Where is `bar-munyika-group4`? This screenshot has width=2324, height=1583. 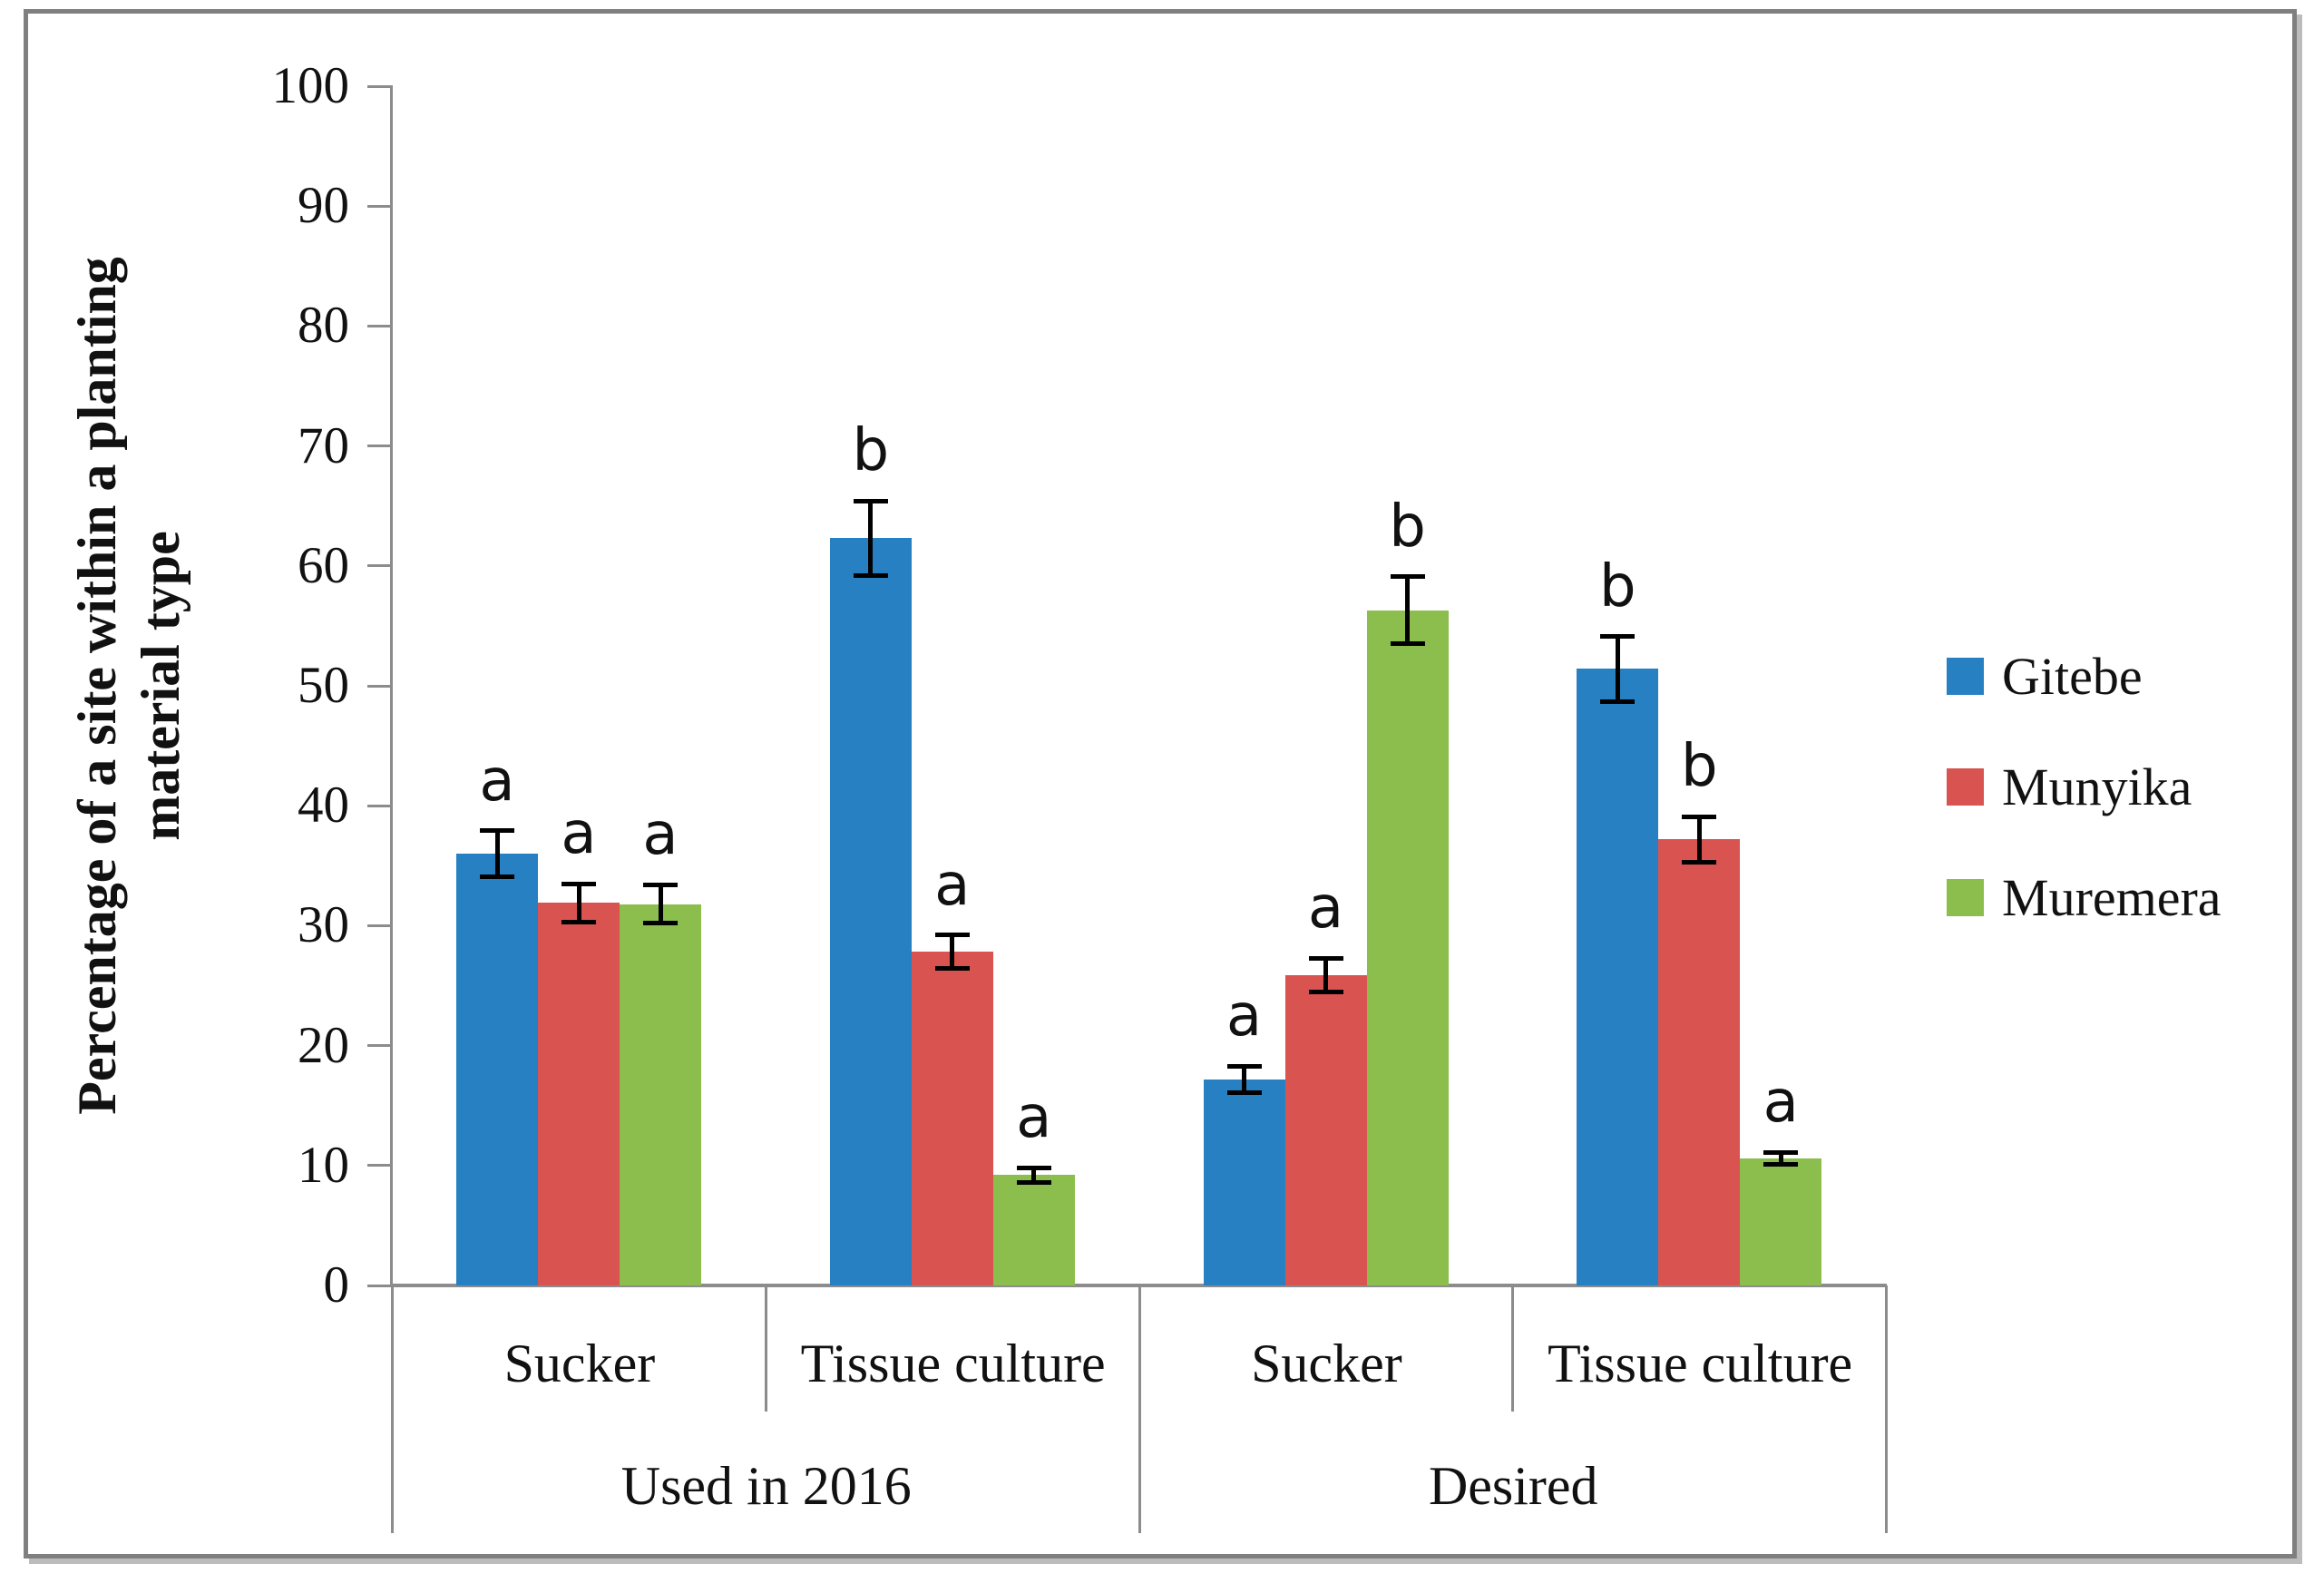
bar-munyika-group4 is located at coordinates (1699, 1062).